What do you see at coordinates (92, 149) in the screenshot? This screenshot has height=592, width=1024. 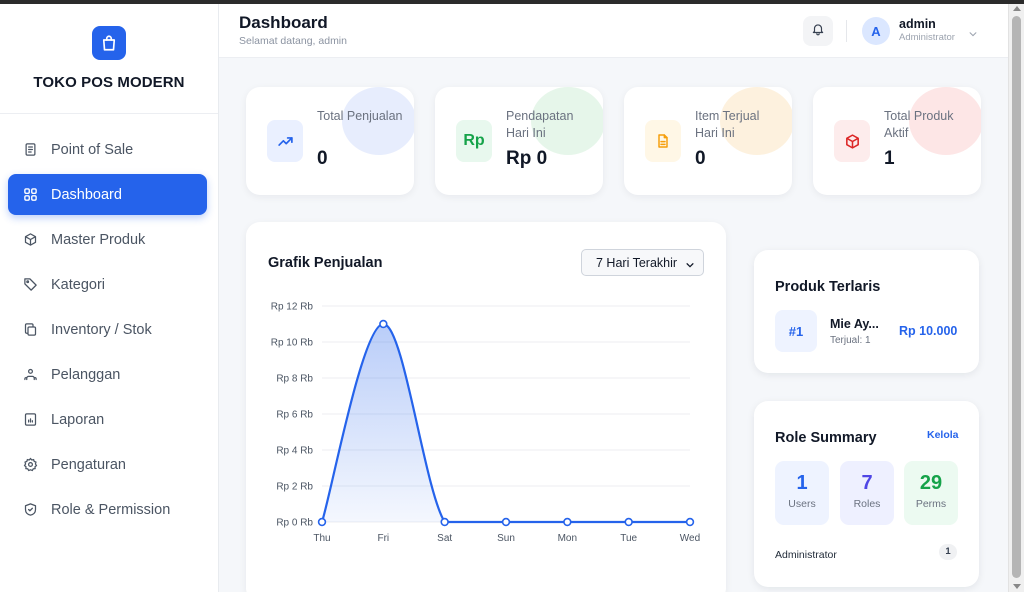 I see `sidebar-item-label: Point of Sale` at bounding box center [92, 149].